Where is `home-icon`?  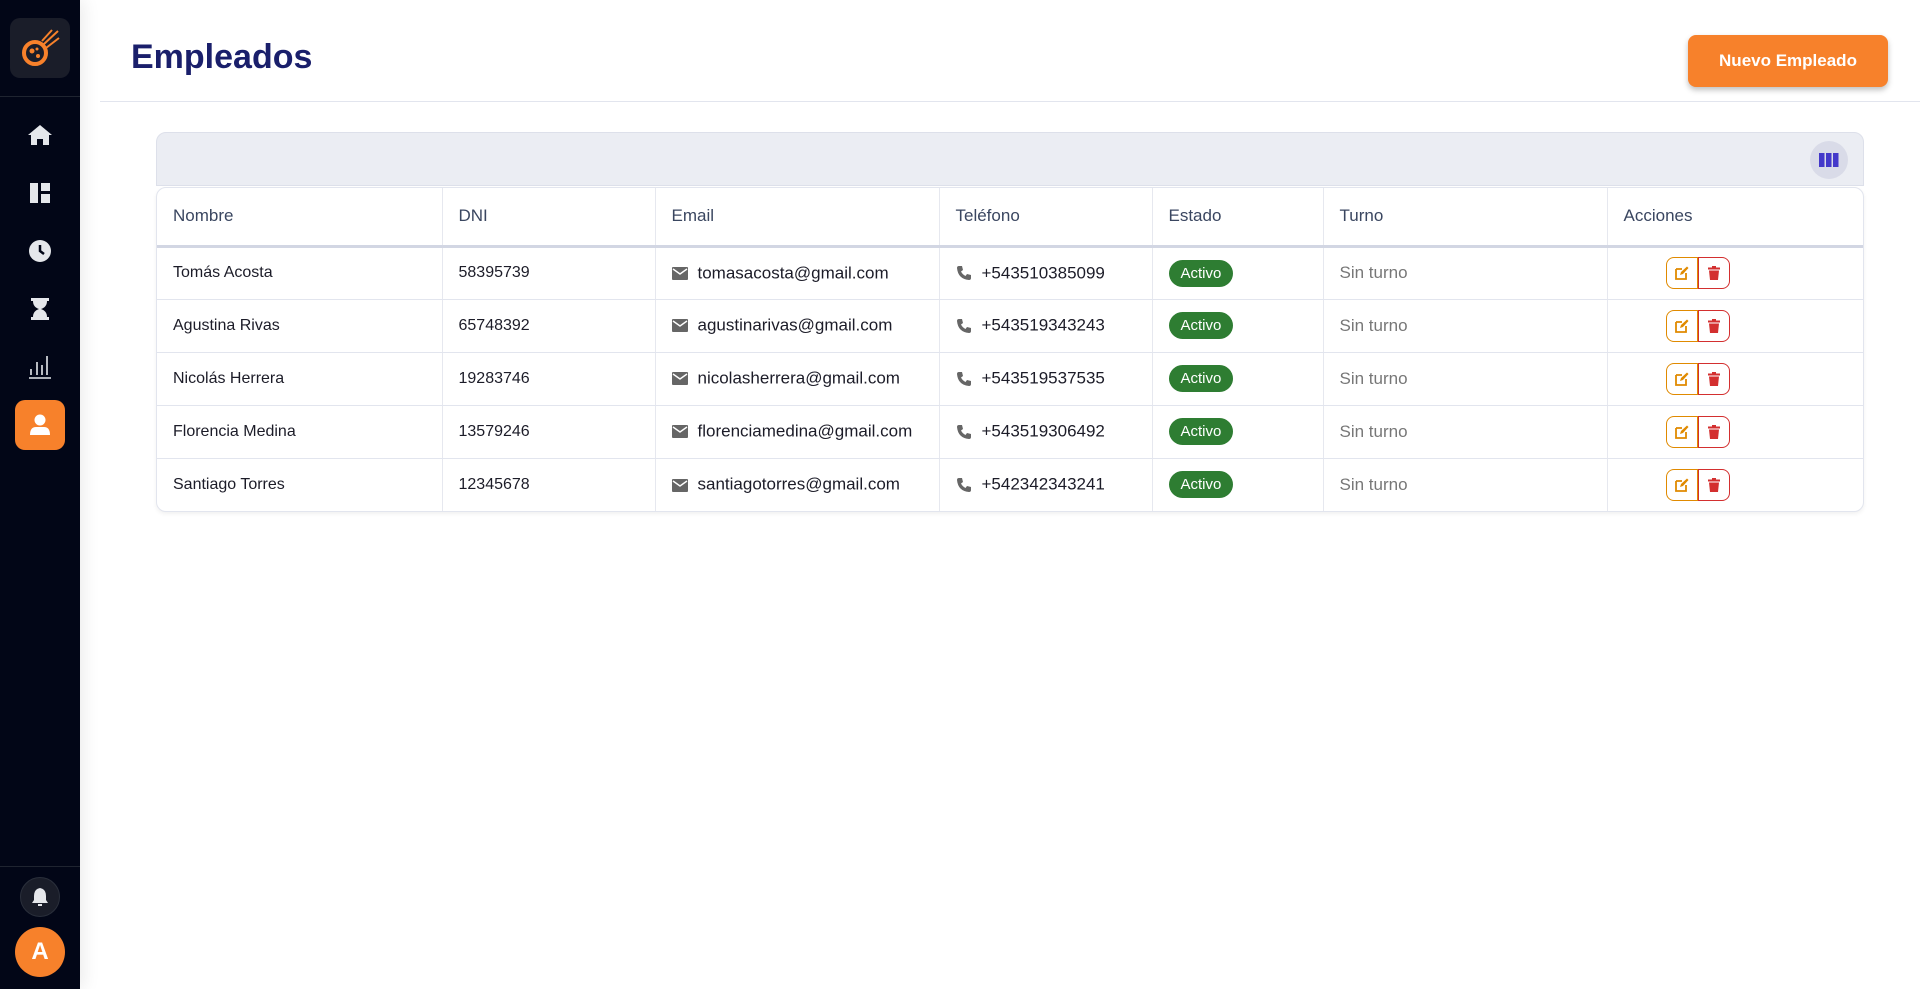
home-icon is located at coordinates (40, 135).